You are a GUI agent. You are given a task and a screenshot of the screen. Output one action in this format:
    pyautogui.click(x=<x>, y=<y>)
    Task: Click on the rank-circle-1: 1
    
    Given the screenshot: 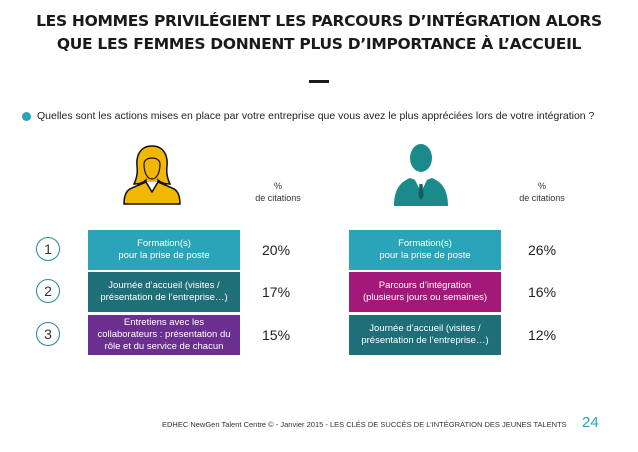 What is the action you would take?
    pyautogui.click(x=48, y=249)
    